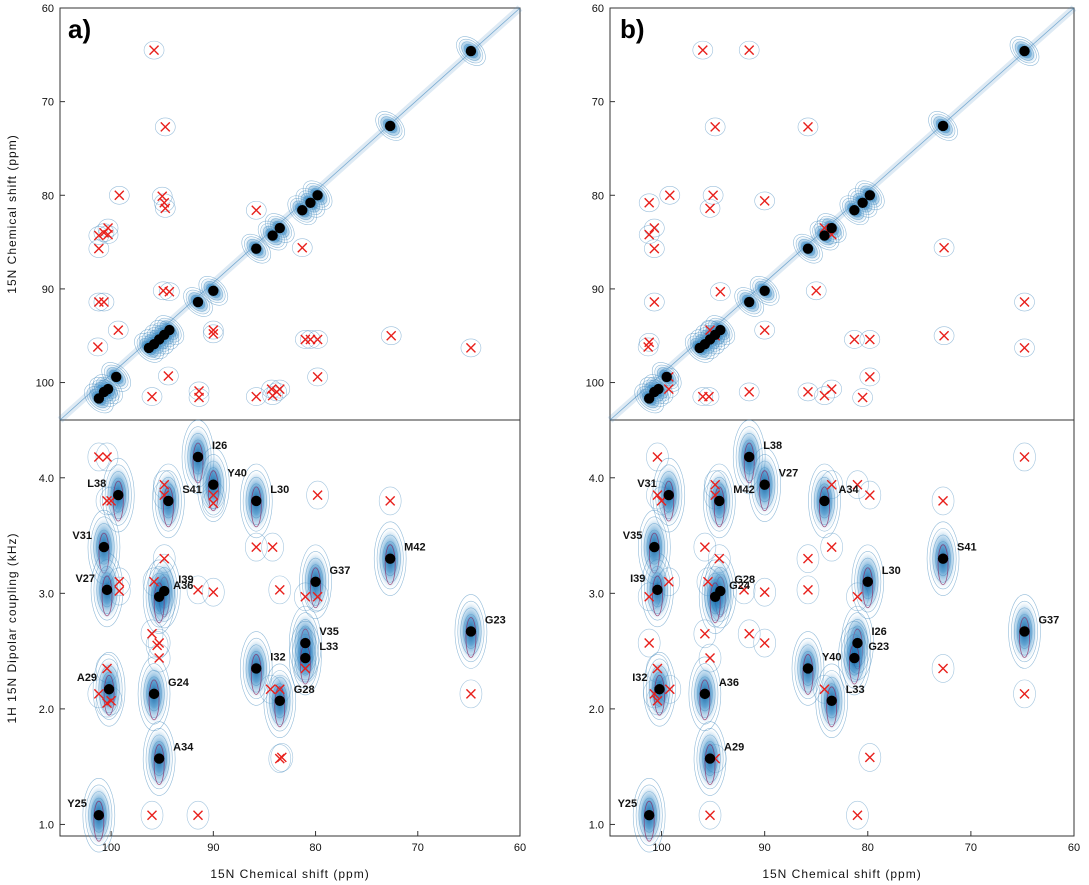 The height and width of the screenshot is (885, 1089). Describe the element at coordinates (967, 548) in the screenshot. I see `peak-label: S41` at that location.